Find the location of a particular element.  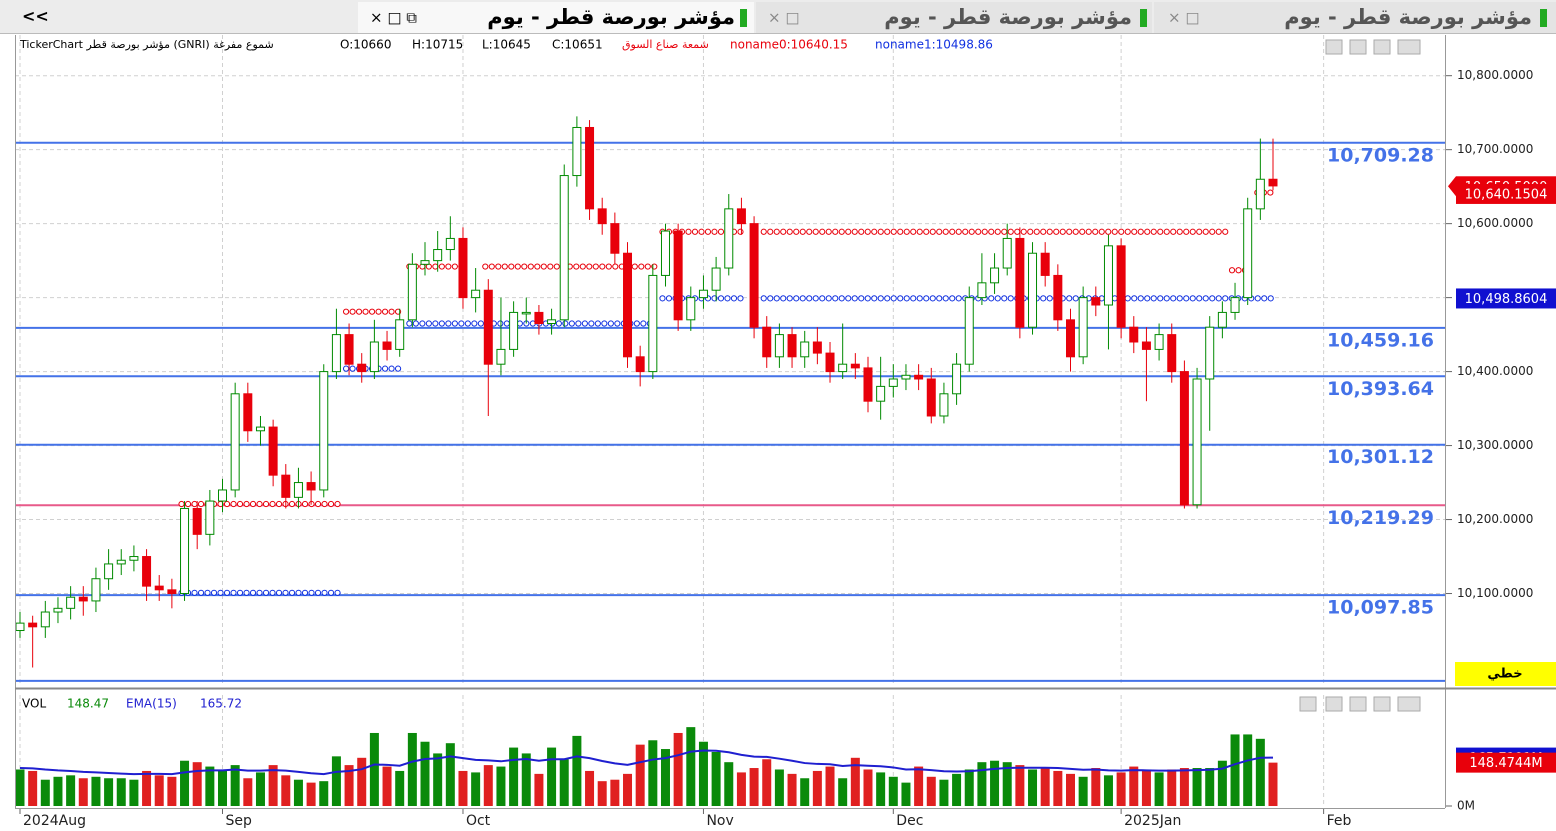

x-tick-label: Nov is located at coordinates (719, 821).